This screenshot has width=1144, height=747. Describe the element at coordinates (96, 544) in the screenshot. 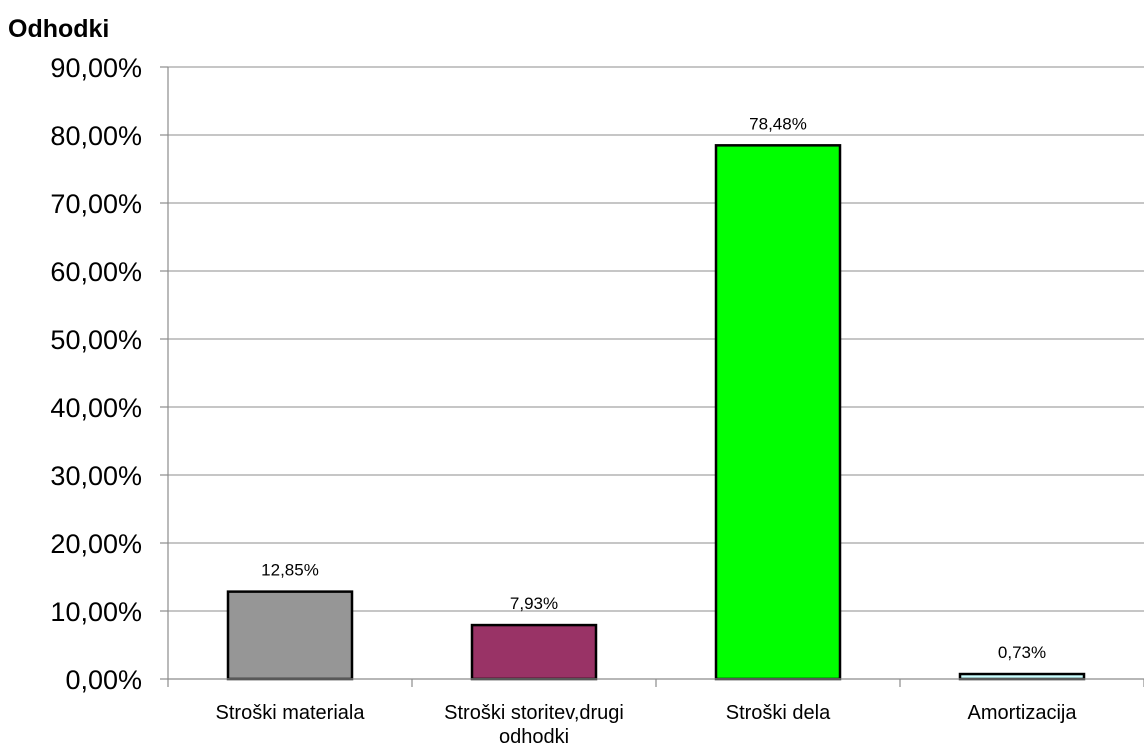

I see `y-tick-label: 20,00%` at that location.